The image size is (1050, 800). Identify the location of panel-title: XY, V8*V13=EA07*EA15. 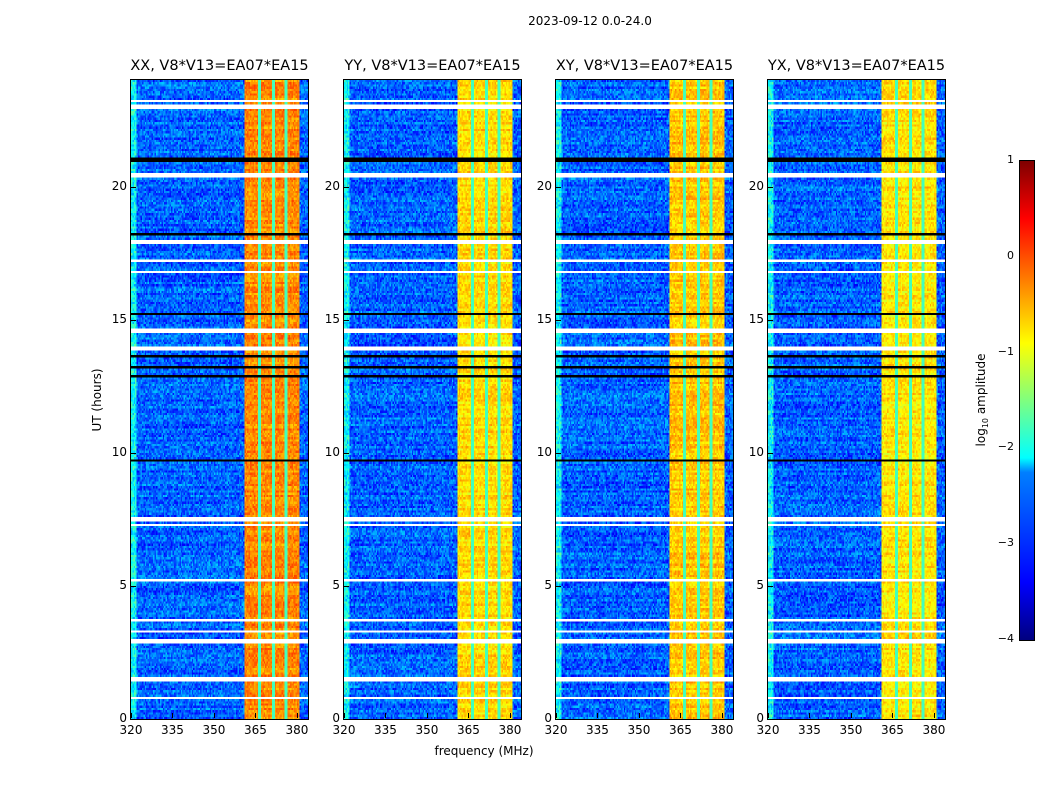
(644, 66).